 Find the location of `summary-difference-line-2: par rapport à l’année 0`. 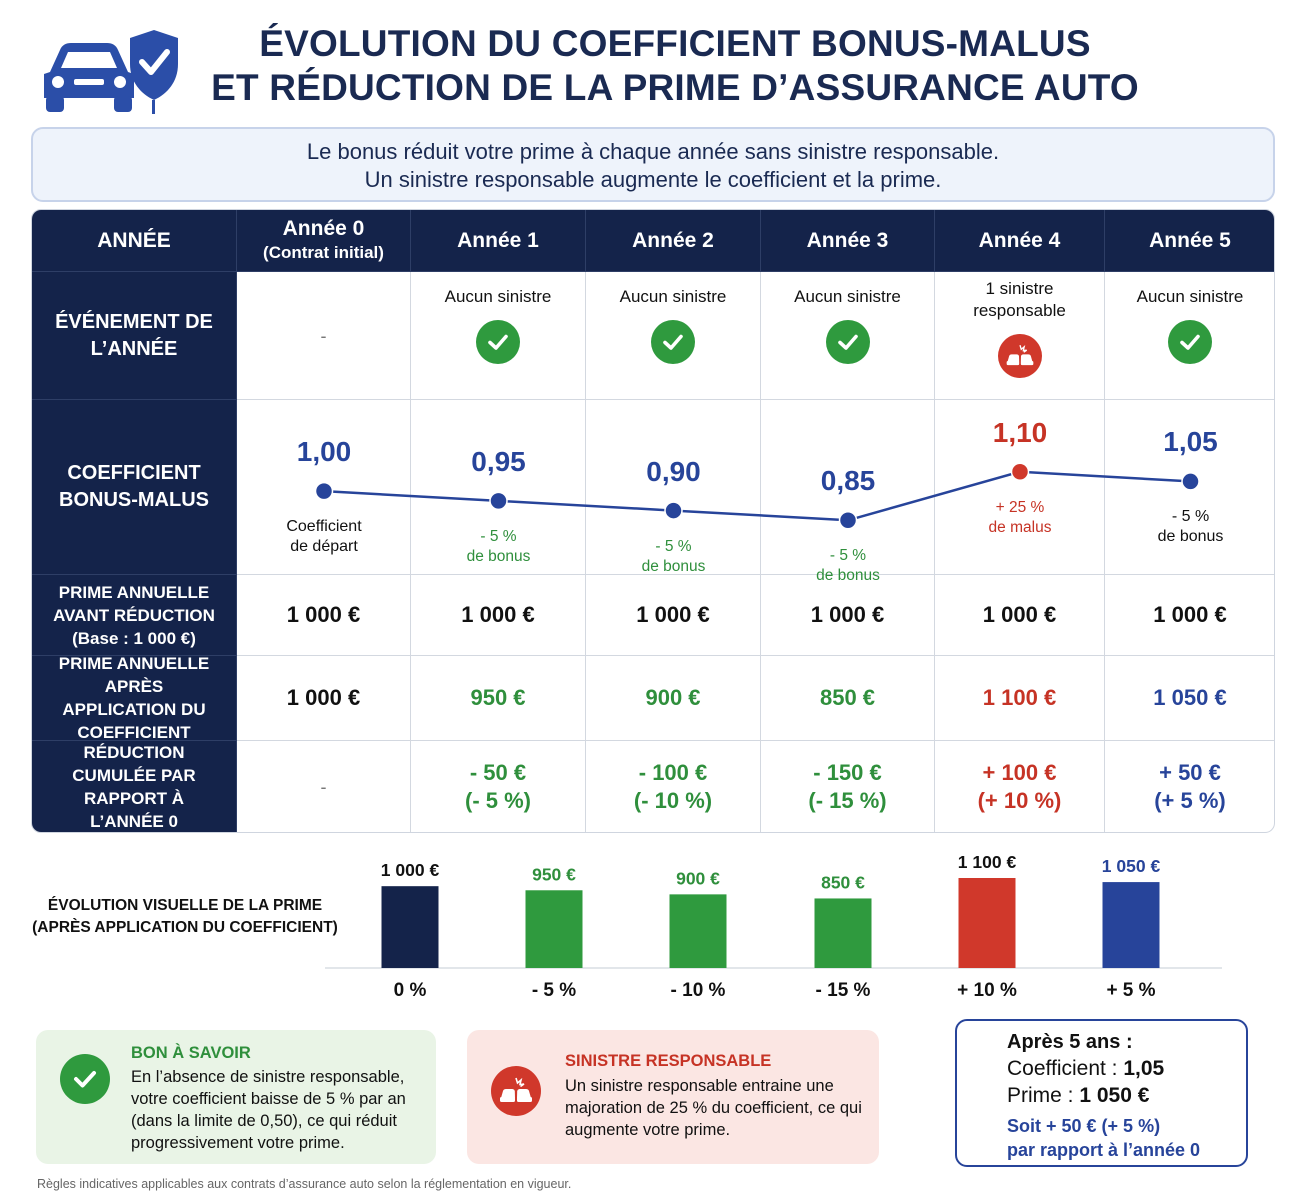

summary-difference-line-2: par rapport à l’année 0 is located at coordinates (1104, 1150).